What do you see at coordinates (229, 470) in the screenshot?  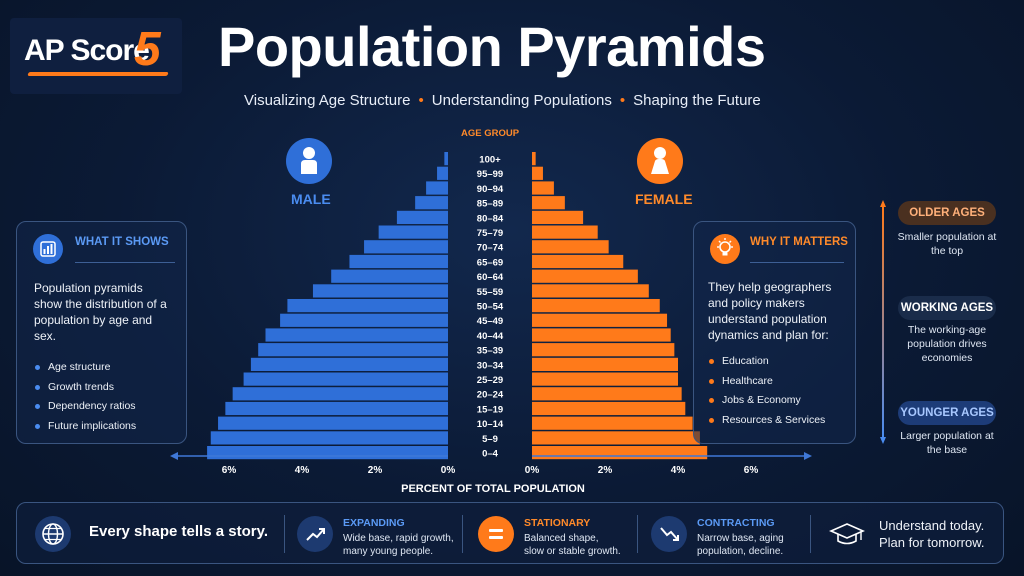 I see `male-tick-label: 6%` at bounding box center [229, 470].